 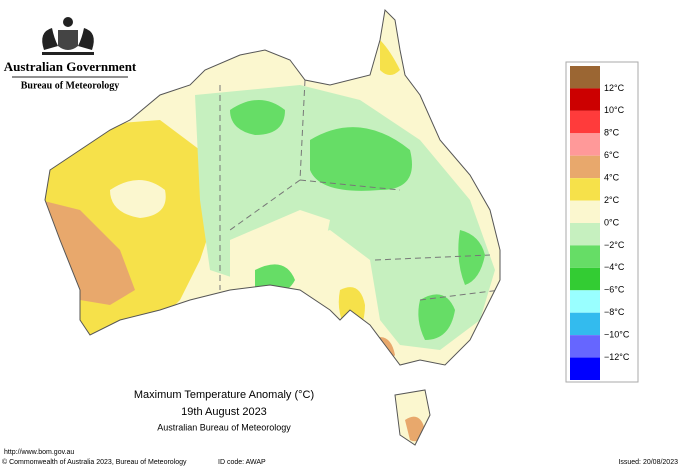 What do you see at coordinates (224, 395) in the screenshot?
I see `map-title: Maximum Temperature Anomaly (°C)` at bounding box center [224, 395].